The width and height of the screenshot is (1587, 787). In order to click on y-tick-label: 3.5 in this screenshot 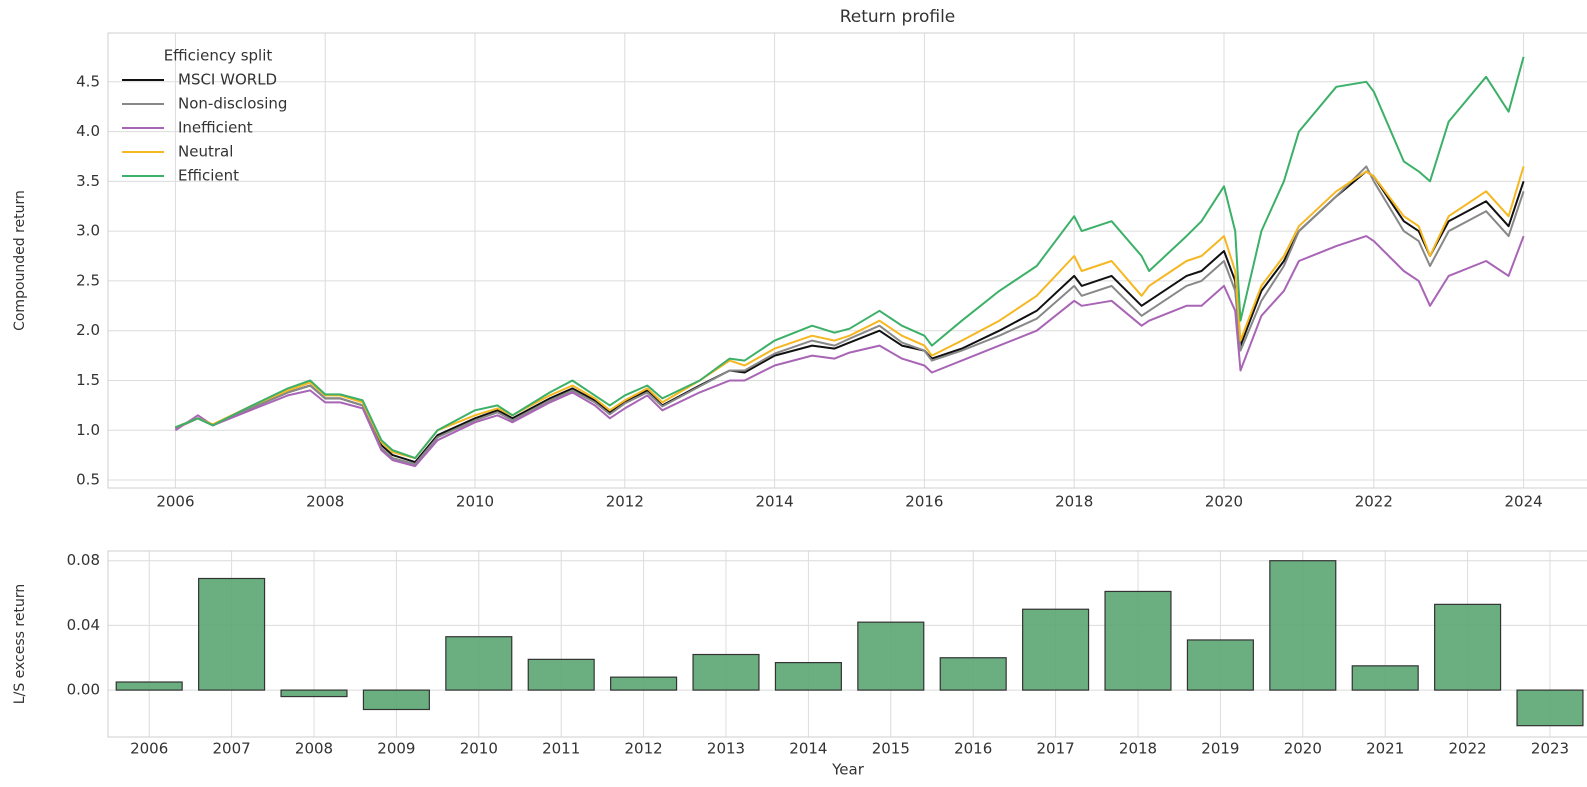, I will do `click(88, 181)`.